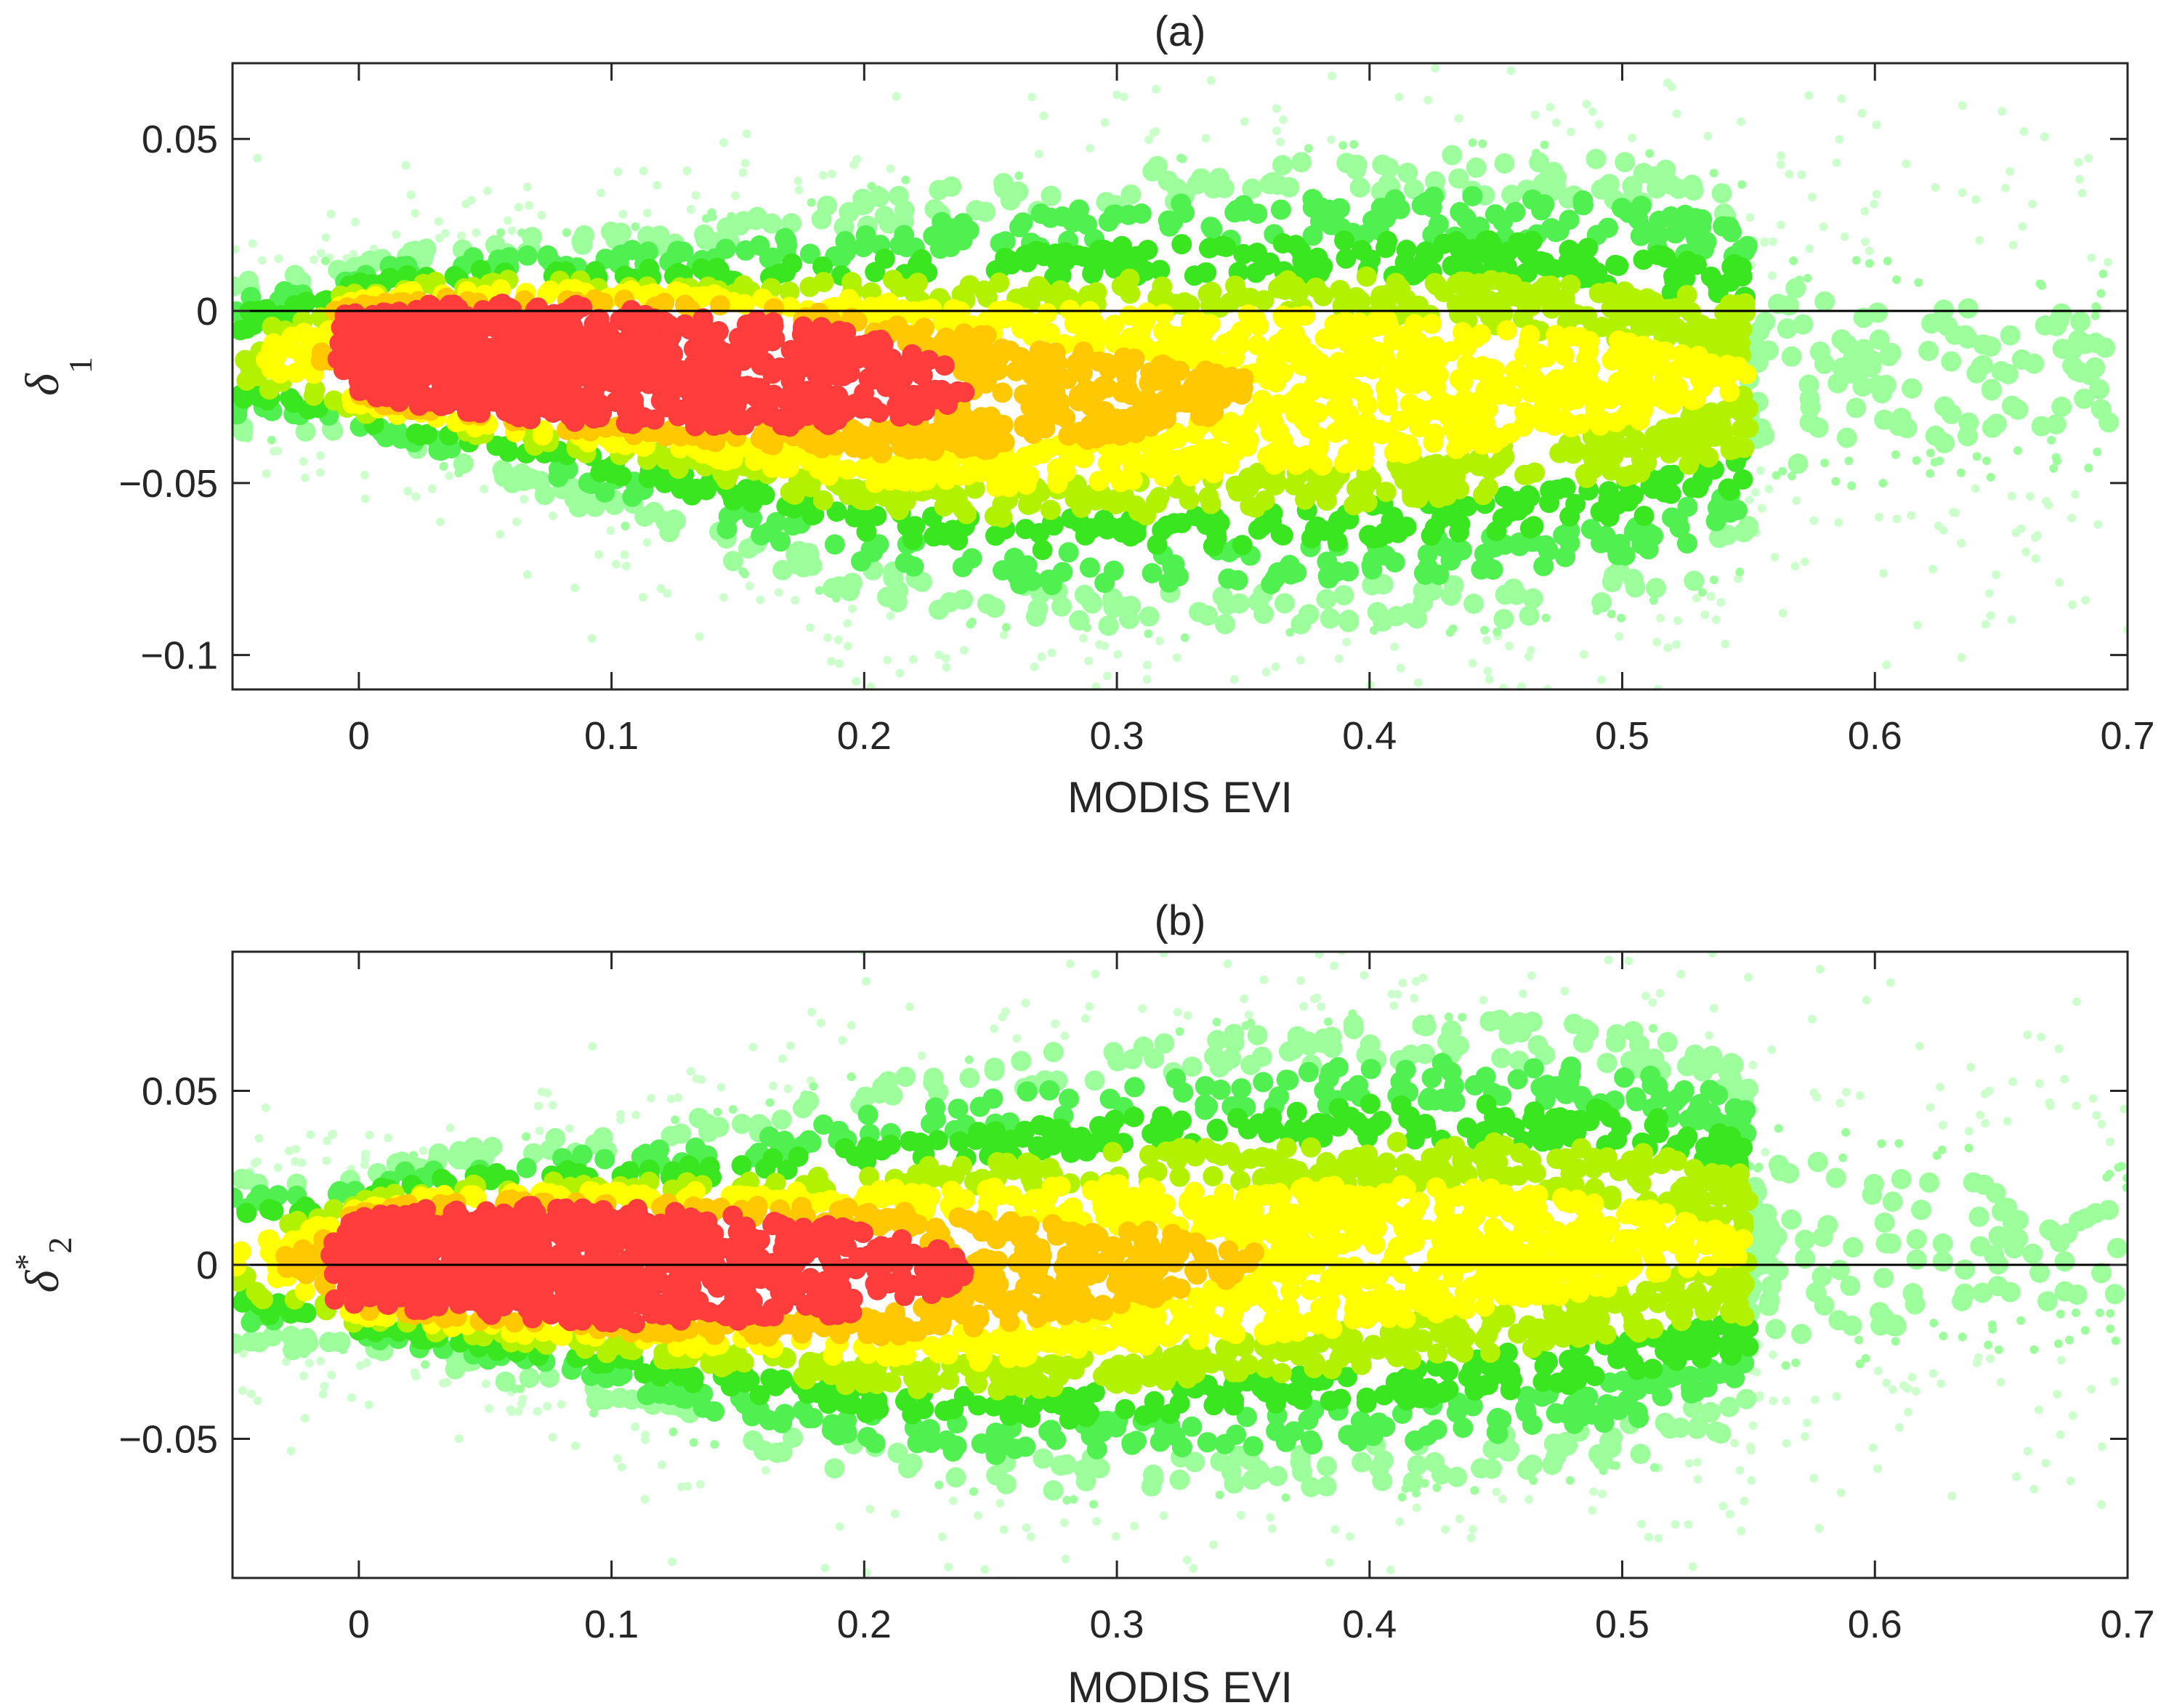 Image resolution: width=2161 pixels, height=1708 pixels. I want to click on y-axis-subscript-a: 1, so click(80, 365).